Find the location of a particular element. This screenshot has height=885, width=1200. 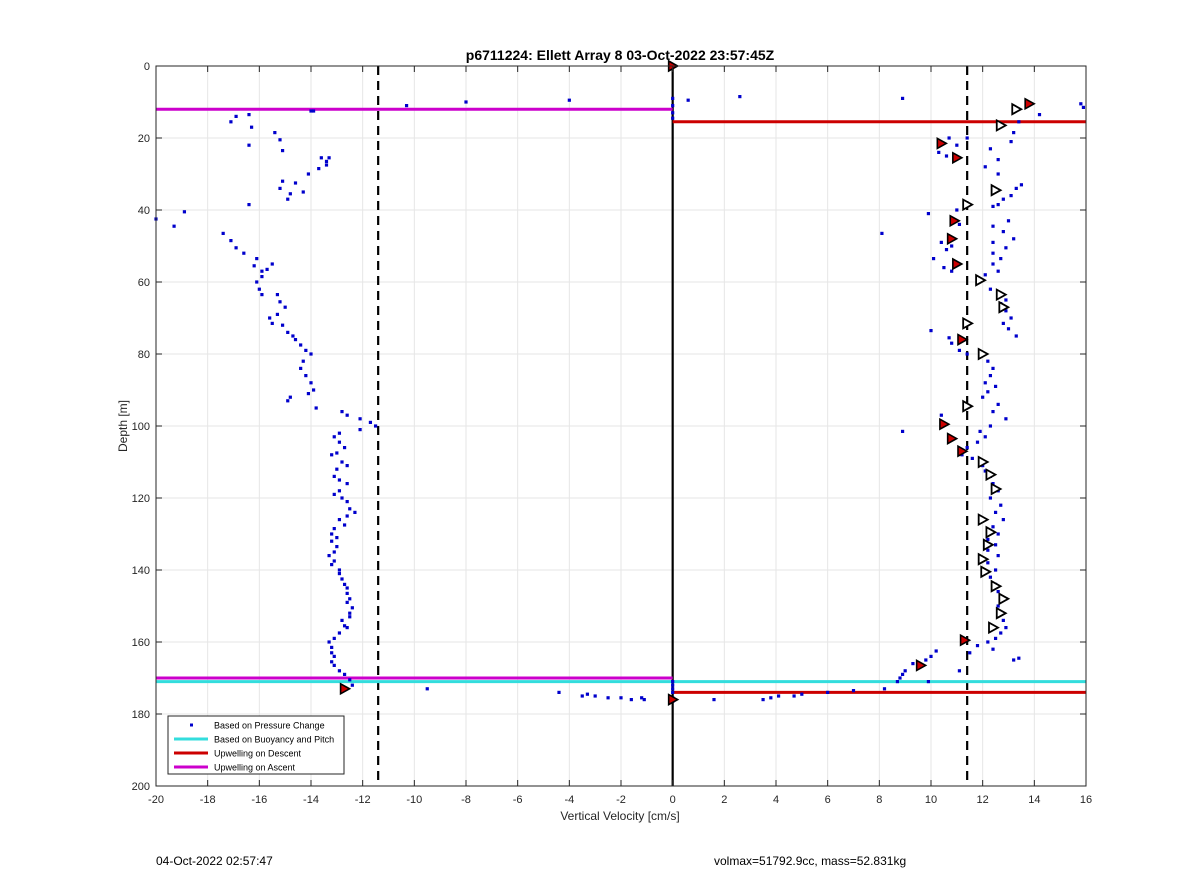

y-tick-label: 200 is located at coordinates (141, 787).